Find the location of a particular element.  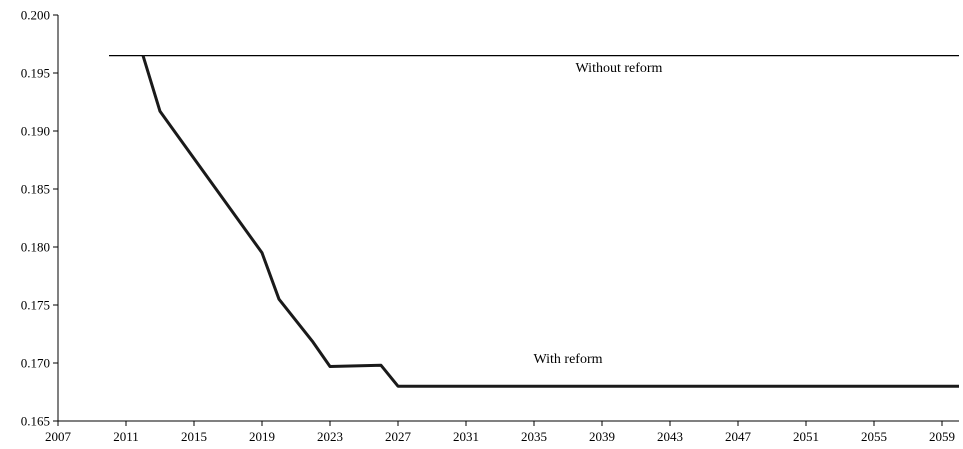

y-tick-label: 0.185 is located at coordinates (35, 189).